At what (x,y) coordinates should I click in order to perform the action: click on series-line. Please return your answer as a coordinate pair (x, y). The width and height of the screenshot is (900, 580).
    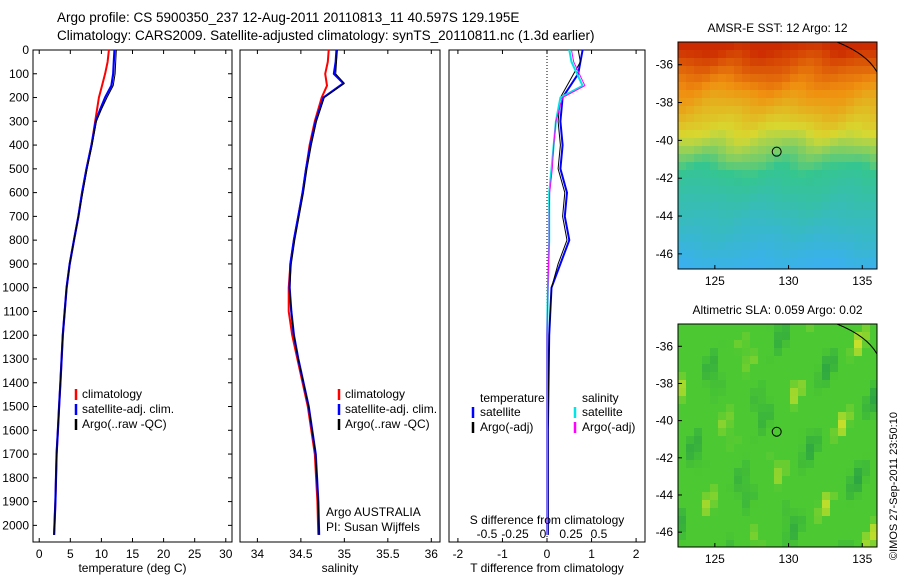
    Looking at the image, I should click on (564, 292).